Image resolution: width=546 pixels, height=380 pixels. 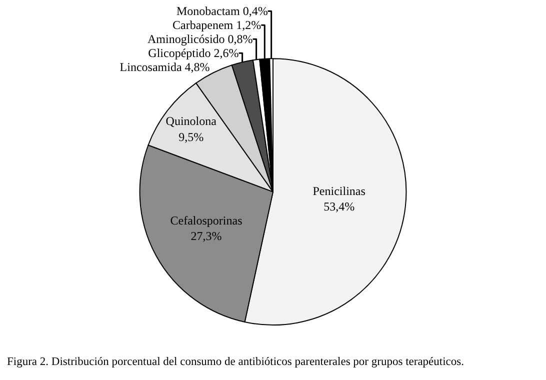 I want to click on slice-label: Penicilinas, so click(x=339, y=191).